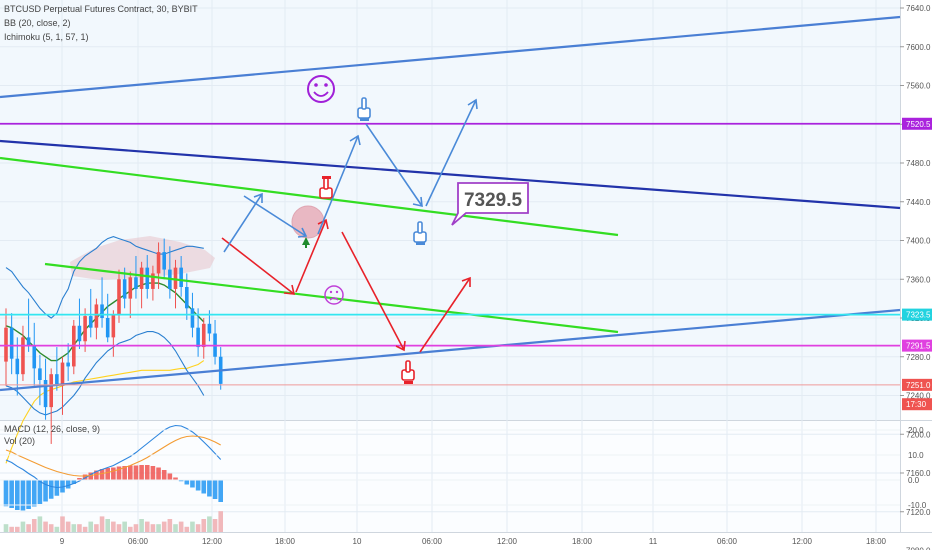 Image resolution: width=932 pixels, height=550 pixels. I want to click on highlight-circle, so click(308, 222).